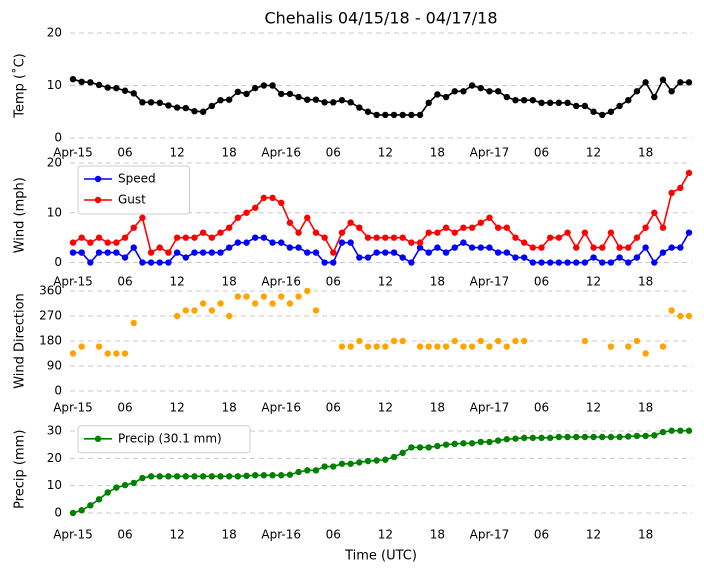 The width and height of the screenshot is (704, 573). What do you see at coordinates (380, 556) in the screenshot?
I see `x-axis-label: Time (UTC)` at bounding box center [380, 556].